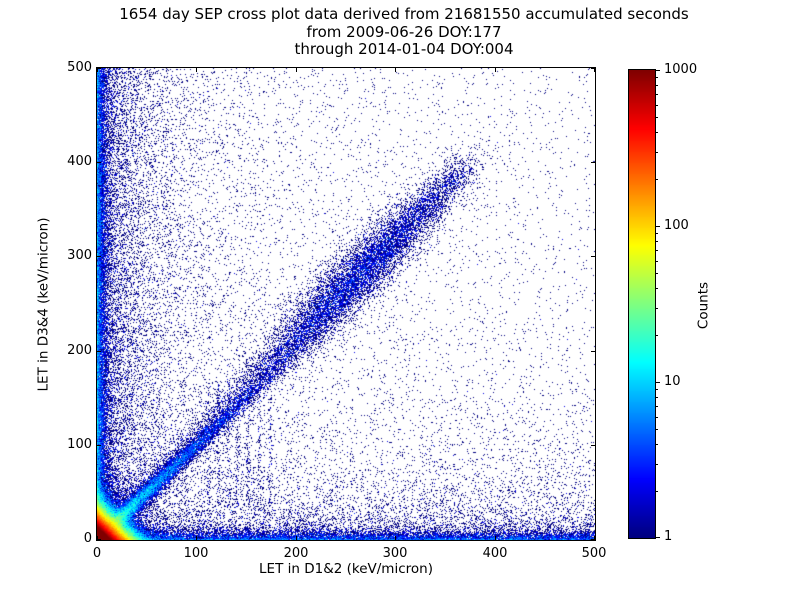 This screenshot has width=800, height=600. Describe the element at coordinates (404, 49) in the screenshot. I see `title-line-3: through 2014-01-04 DOY:004` at that location.